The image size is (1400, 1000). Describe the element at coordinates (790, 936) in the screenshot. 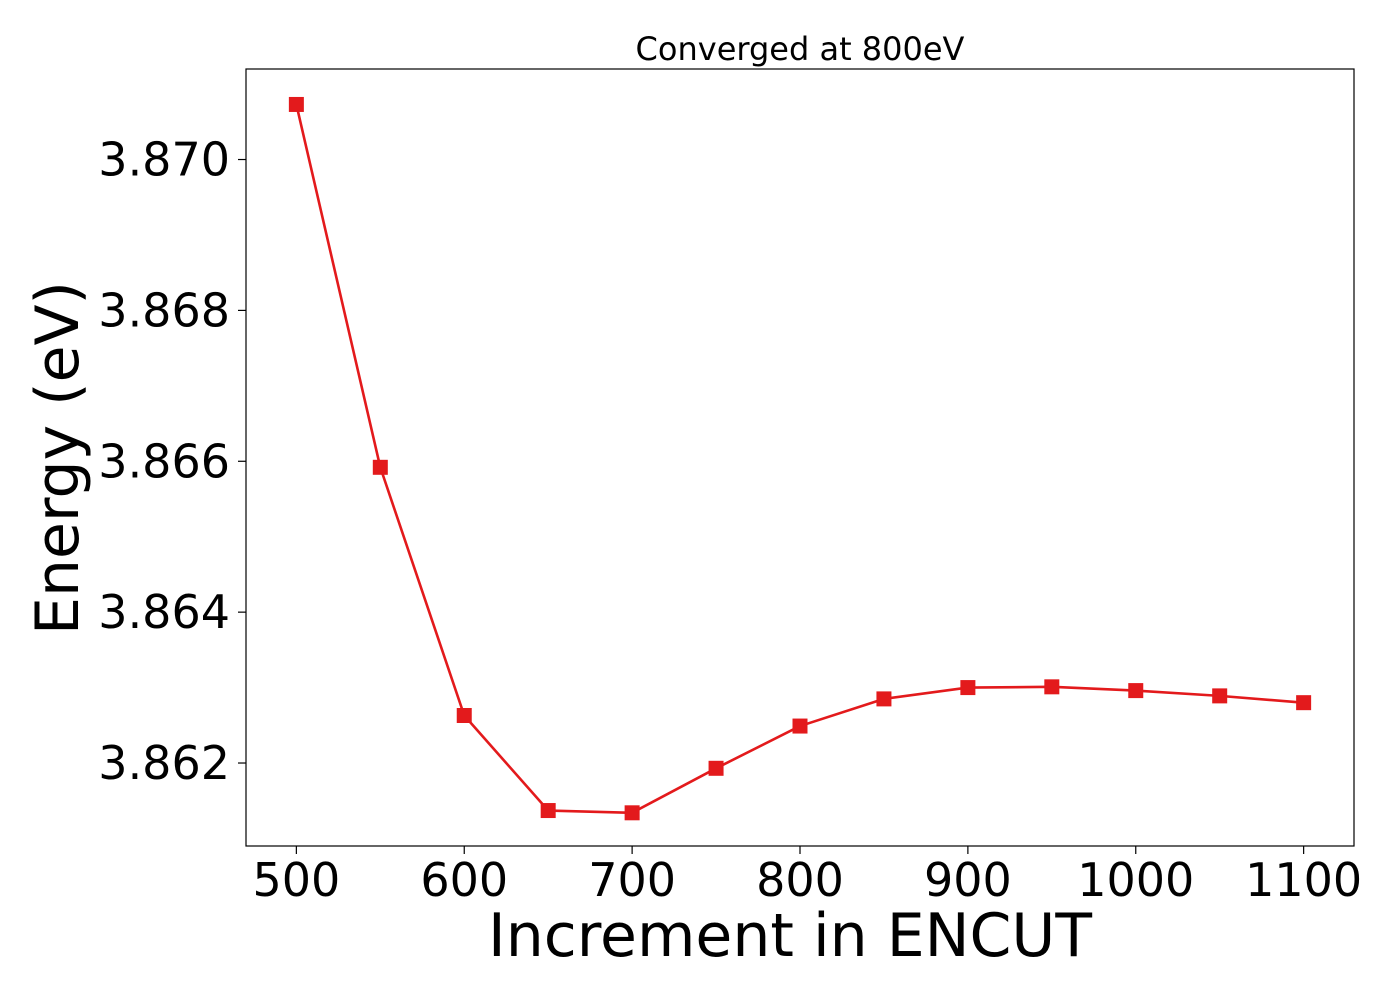

I see `x-axis-label: Increment in ENCUT` at that location.